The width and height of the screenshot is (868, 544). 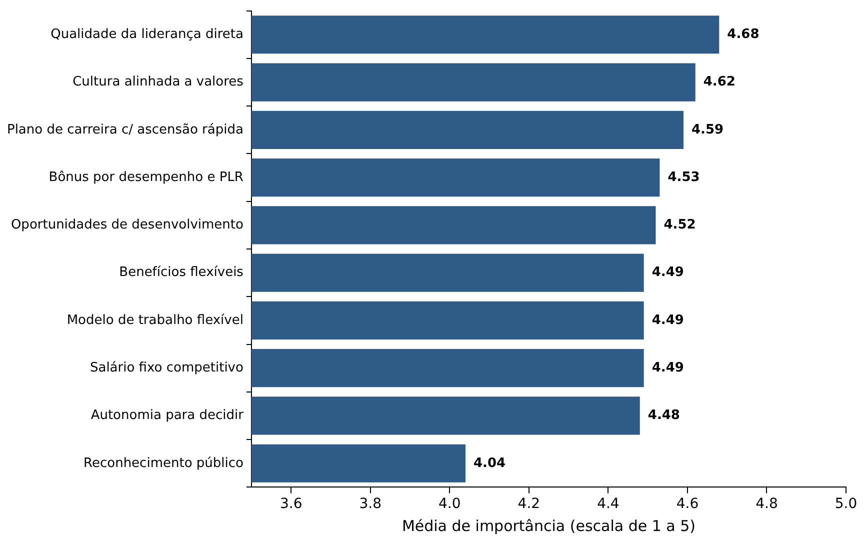 I want to click on x-tick-label: 4.8, so click(x=767, y=504).